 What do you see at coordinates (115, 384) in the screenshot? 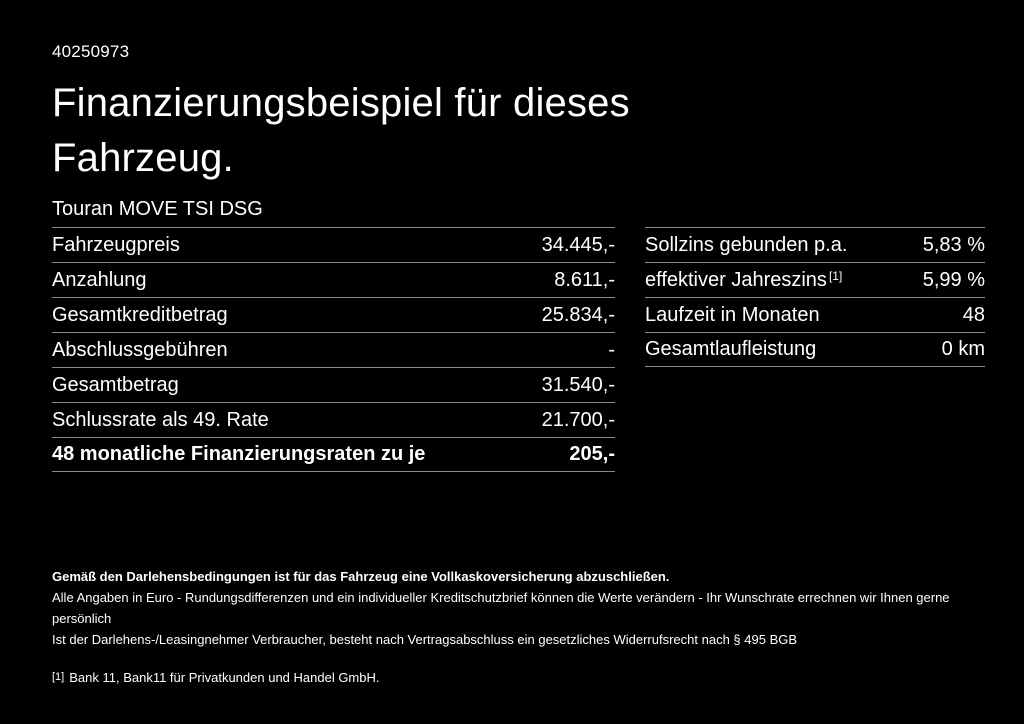
I see `row-label: Gesamtbetrag` at bounding box center [115, 384].